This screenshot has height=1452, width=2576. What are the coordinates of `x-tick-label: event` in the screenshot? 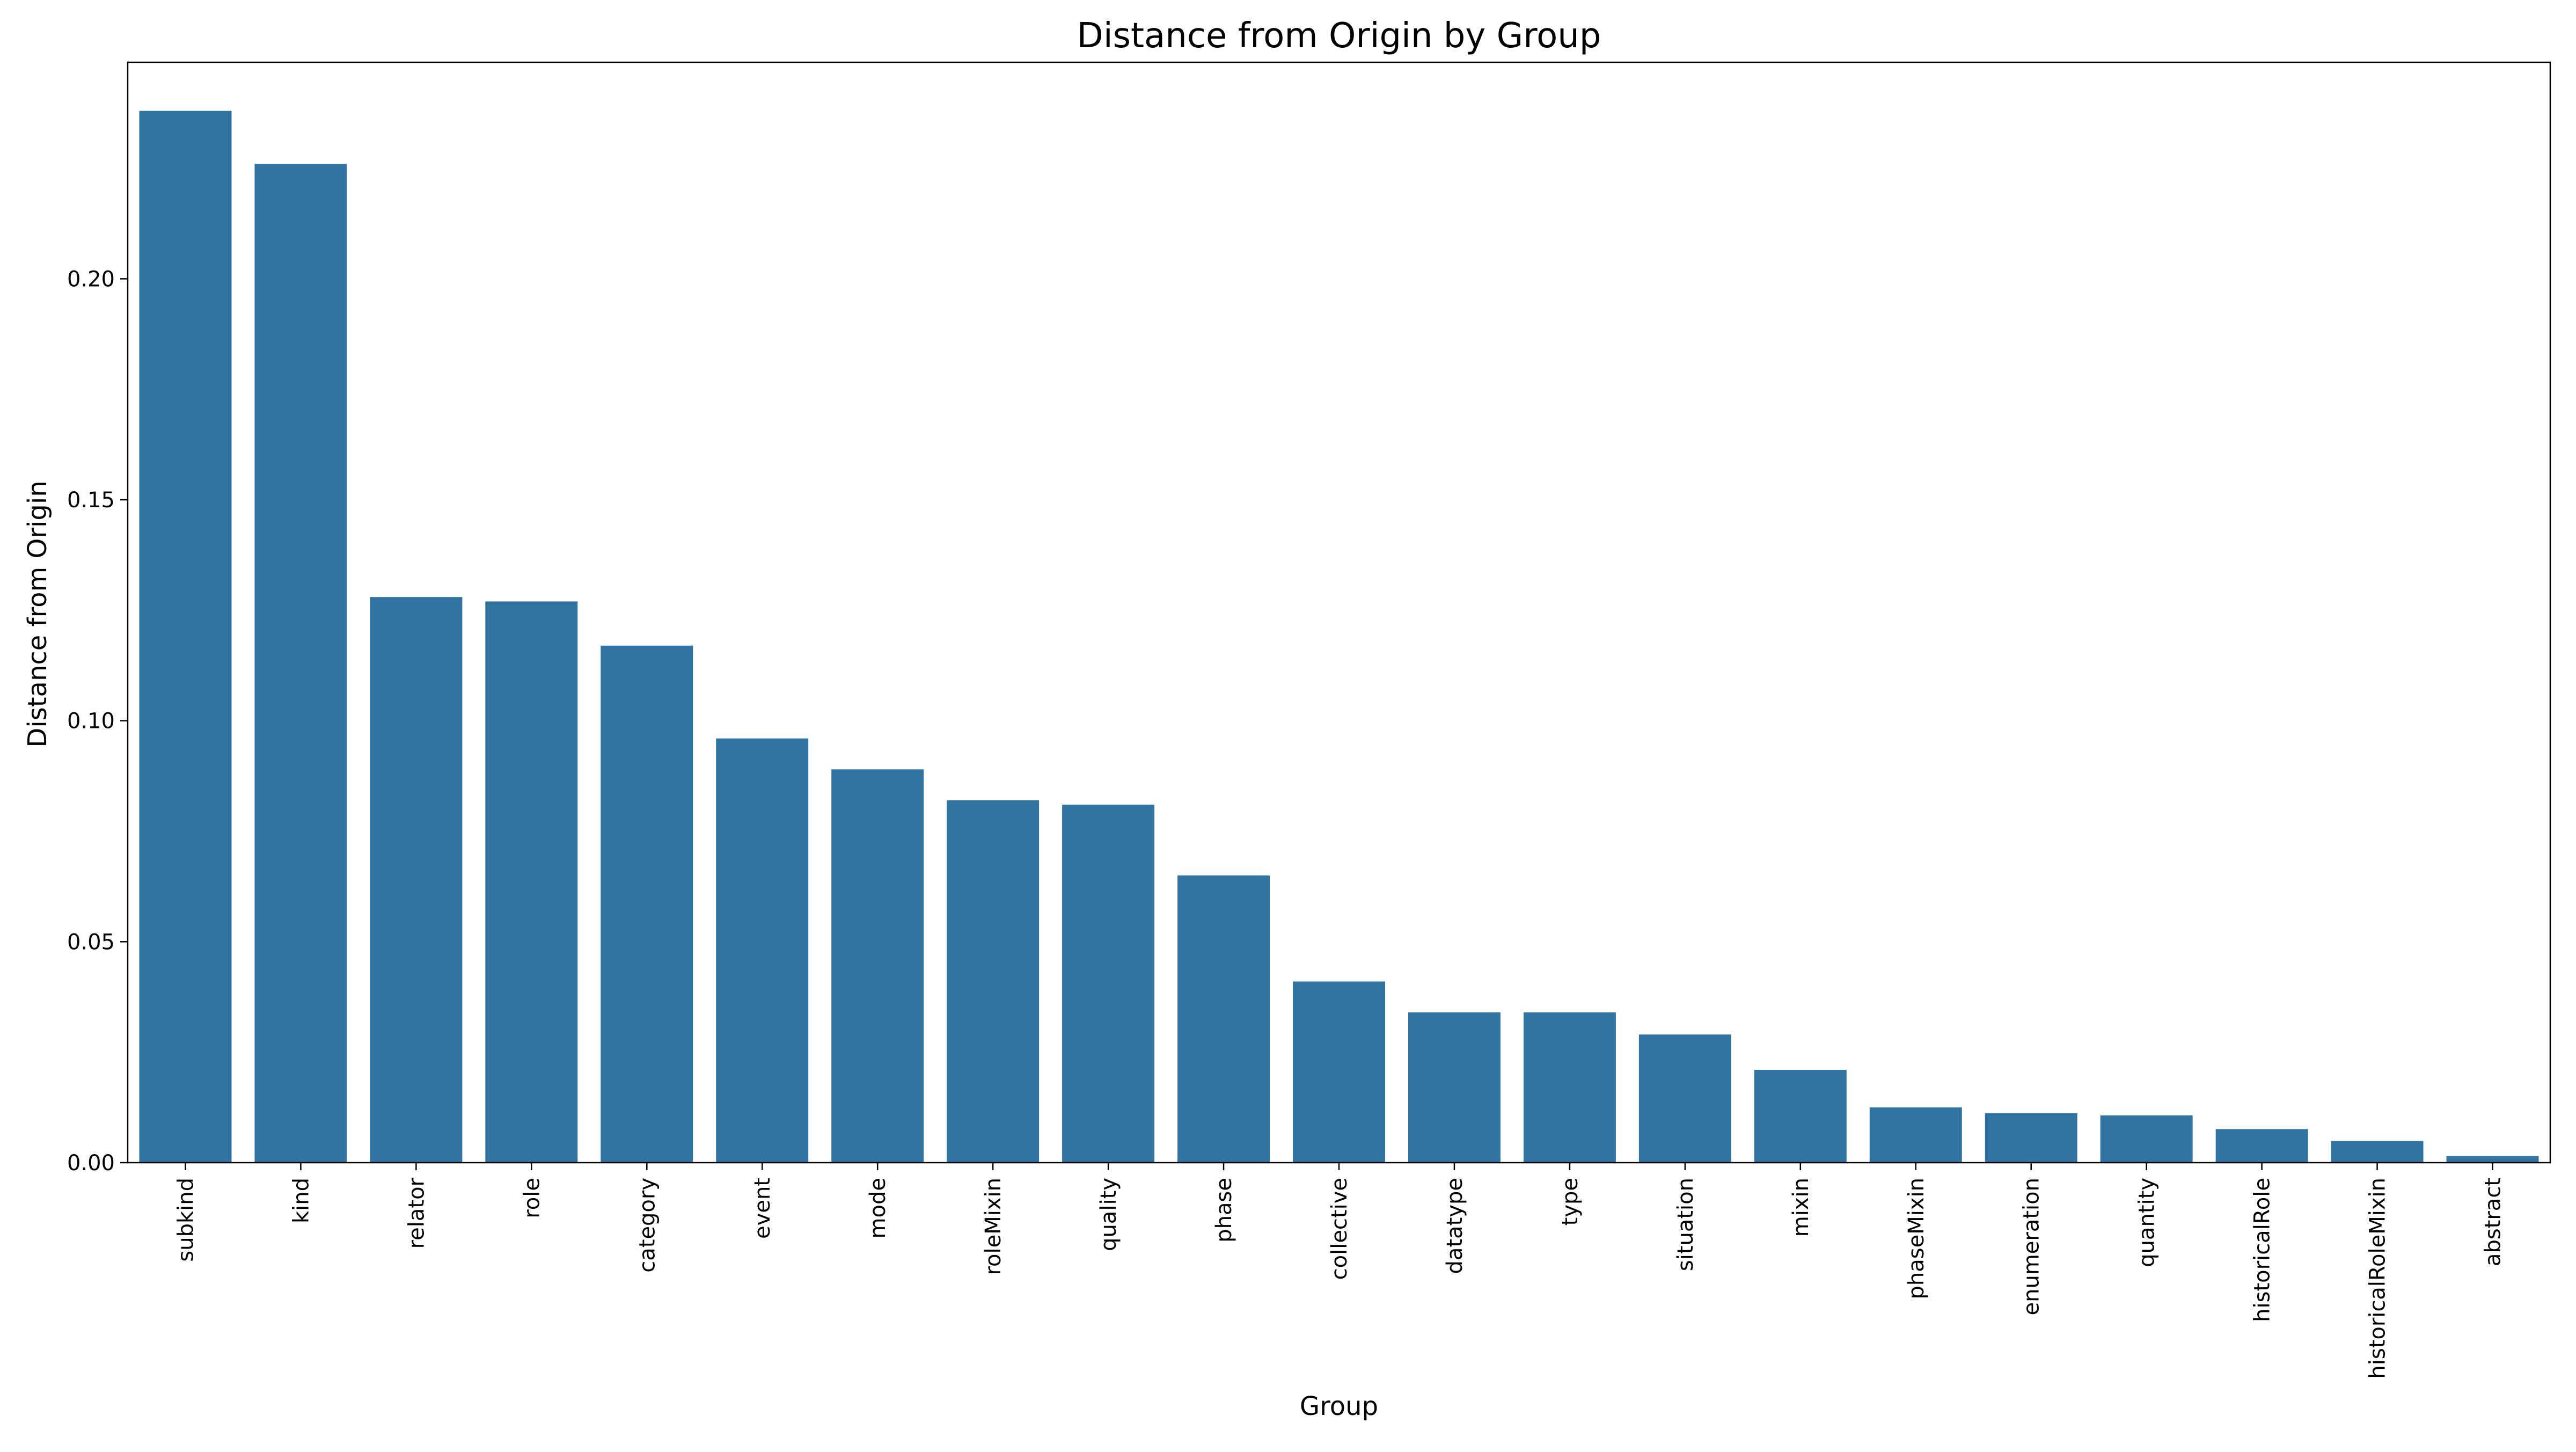 It's located at (762, 1208).